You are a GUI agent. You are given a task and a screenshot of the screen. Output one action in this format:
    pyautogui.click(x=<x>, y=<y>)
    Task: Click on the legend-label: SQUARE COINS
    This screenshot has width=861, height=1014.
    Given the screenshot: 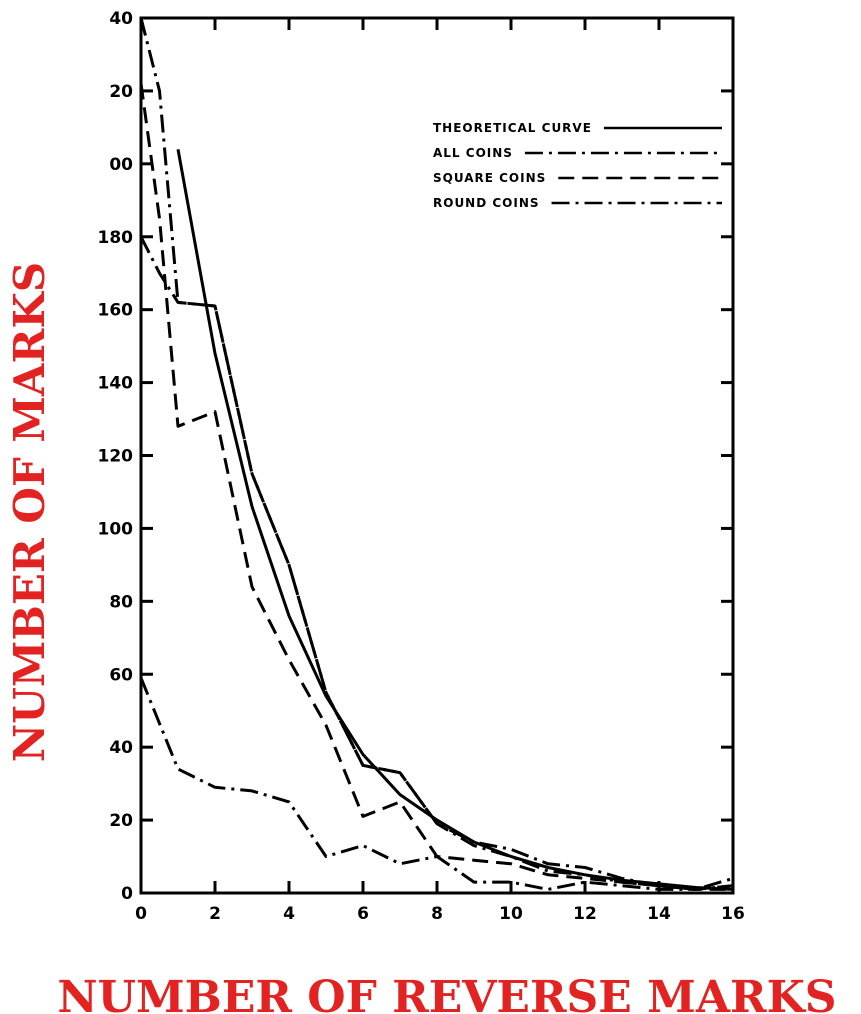 What is the action you would take?
    pyautogui.click(x=489, y=178)
    